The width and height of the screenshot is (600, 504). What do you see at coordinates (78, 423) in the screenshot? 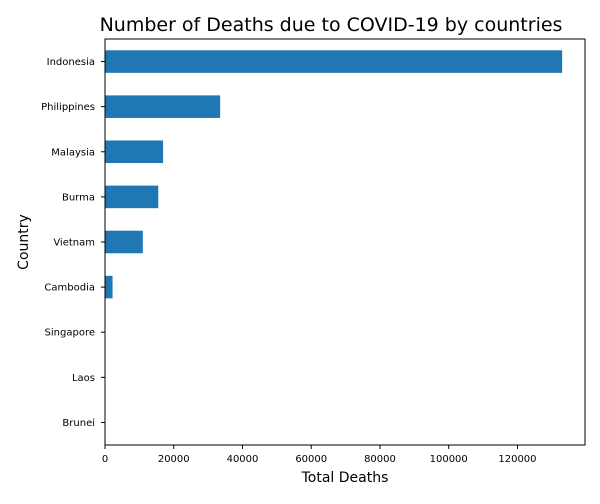
I see `y-tick-label: Brunei` at bounding box center [78, 423].